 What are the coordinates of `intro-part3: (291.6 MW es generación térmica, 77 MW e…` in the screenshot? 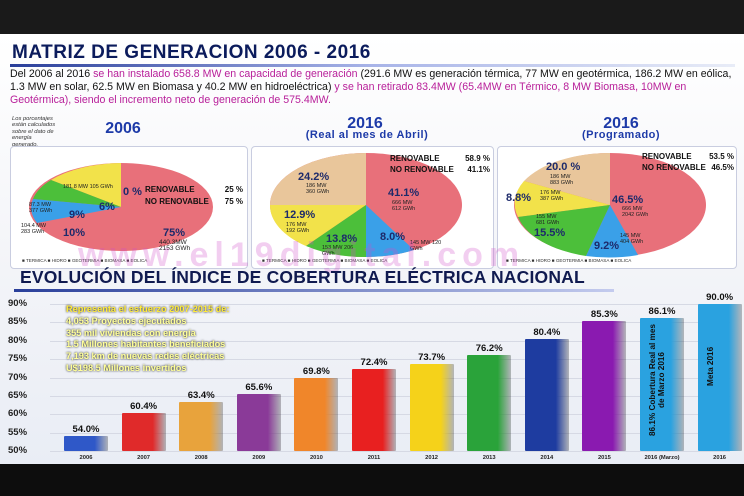 It's located at (371, 80).